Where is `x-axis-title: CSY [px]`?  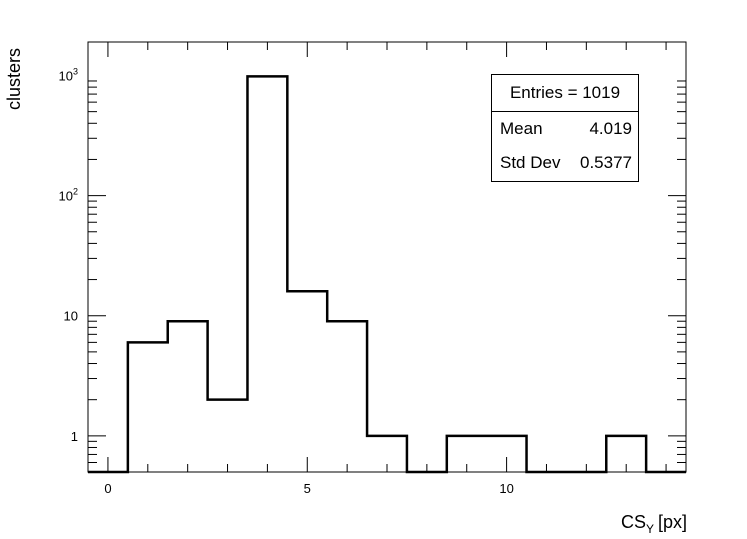
x-axis-title: CSY [px] is located at coordinates (654, 524).